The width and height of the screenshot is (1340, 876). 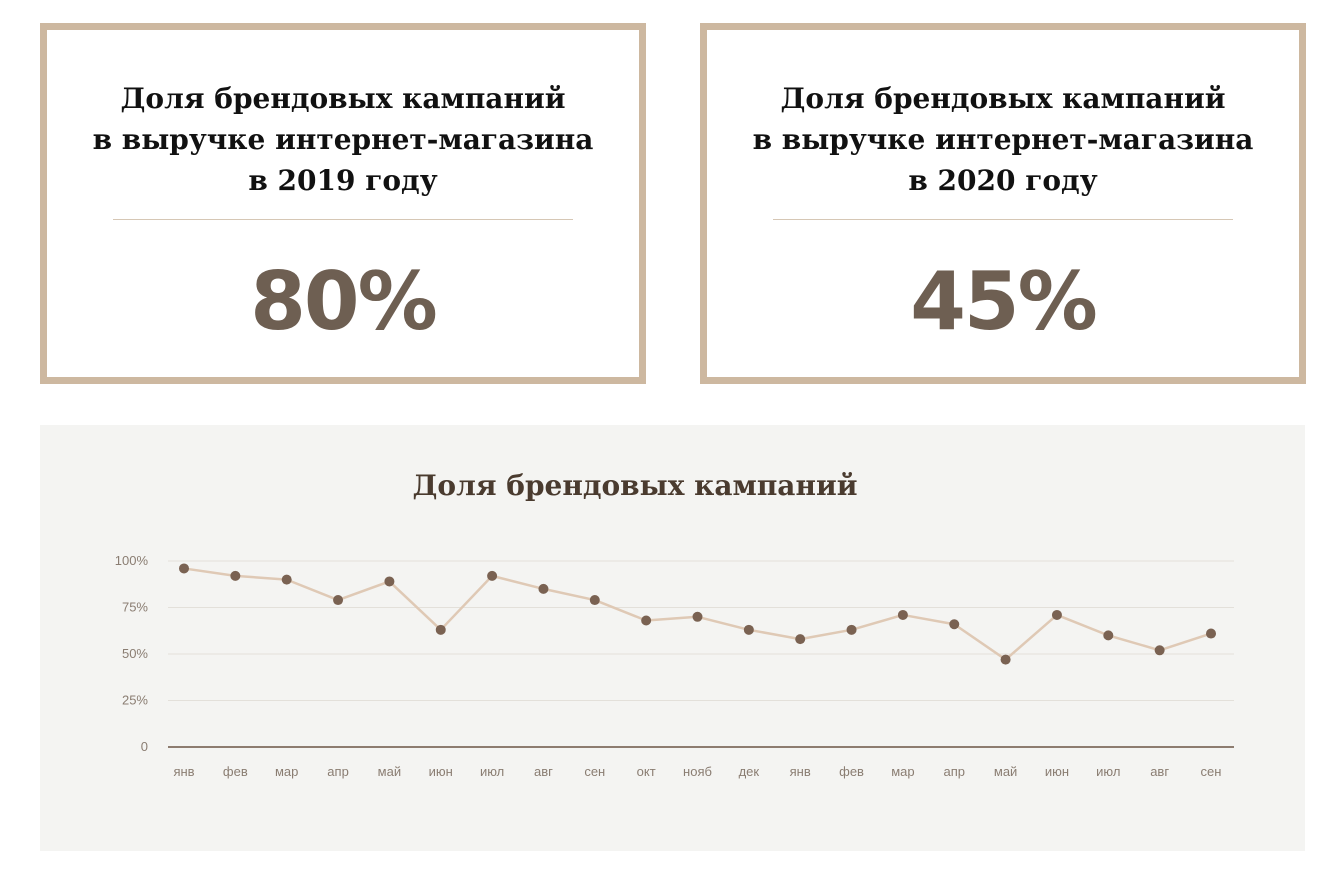 What do you see at coordinates (646, 771) in the screenshot?
I see `x-tick-label: окт` at bounding box center [646, 771].